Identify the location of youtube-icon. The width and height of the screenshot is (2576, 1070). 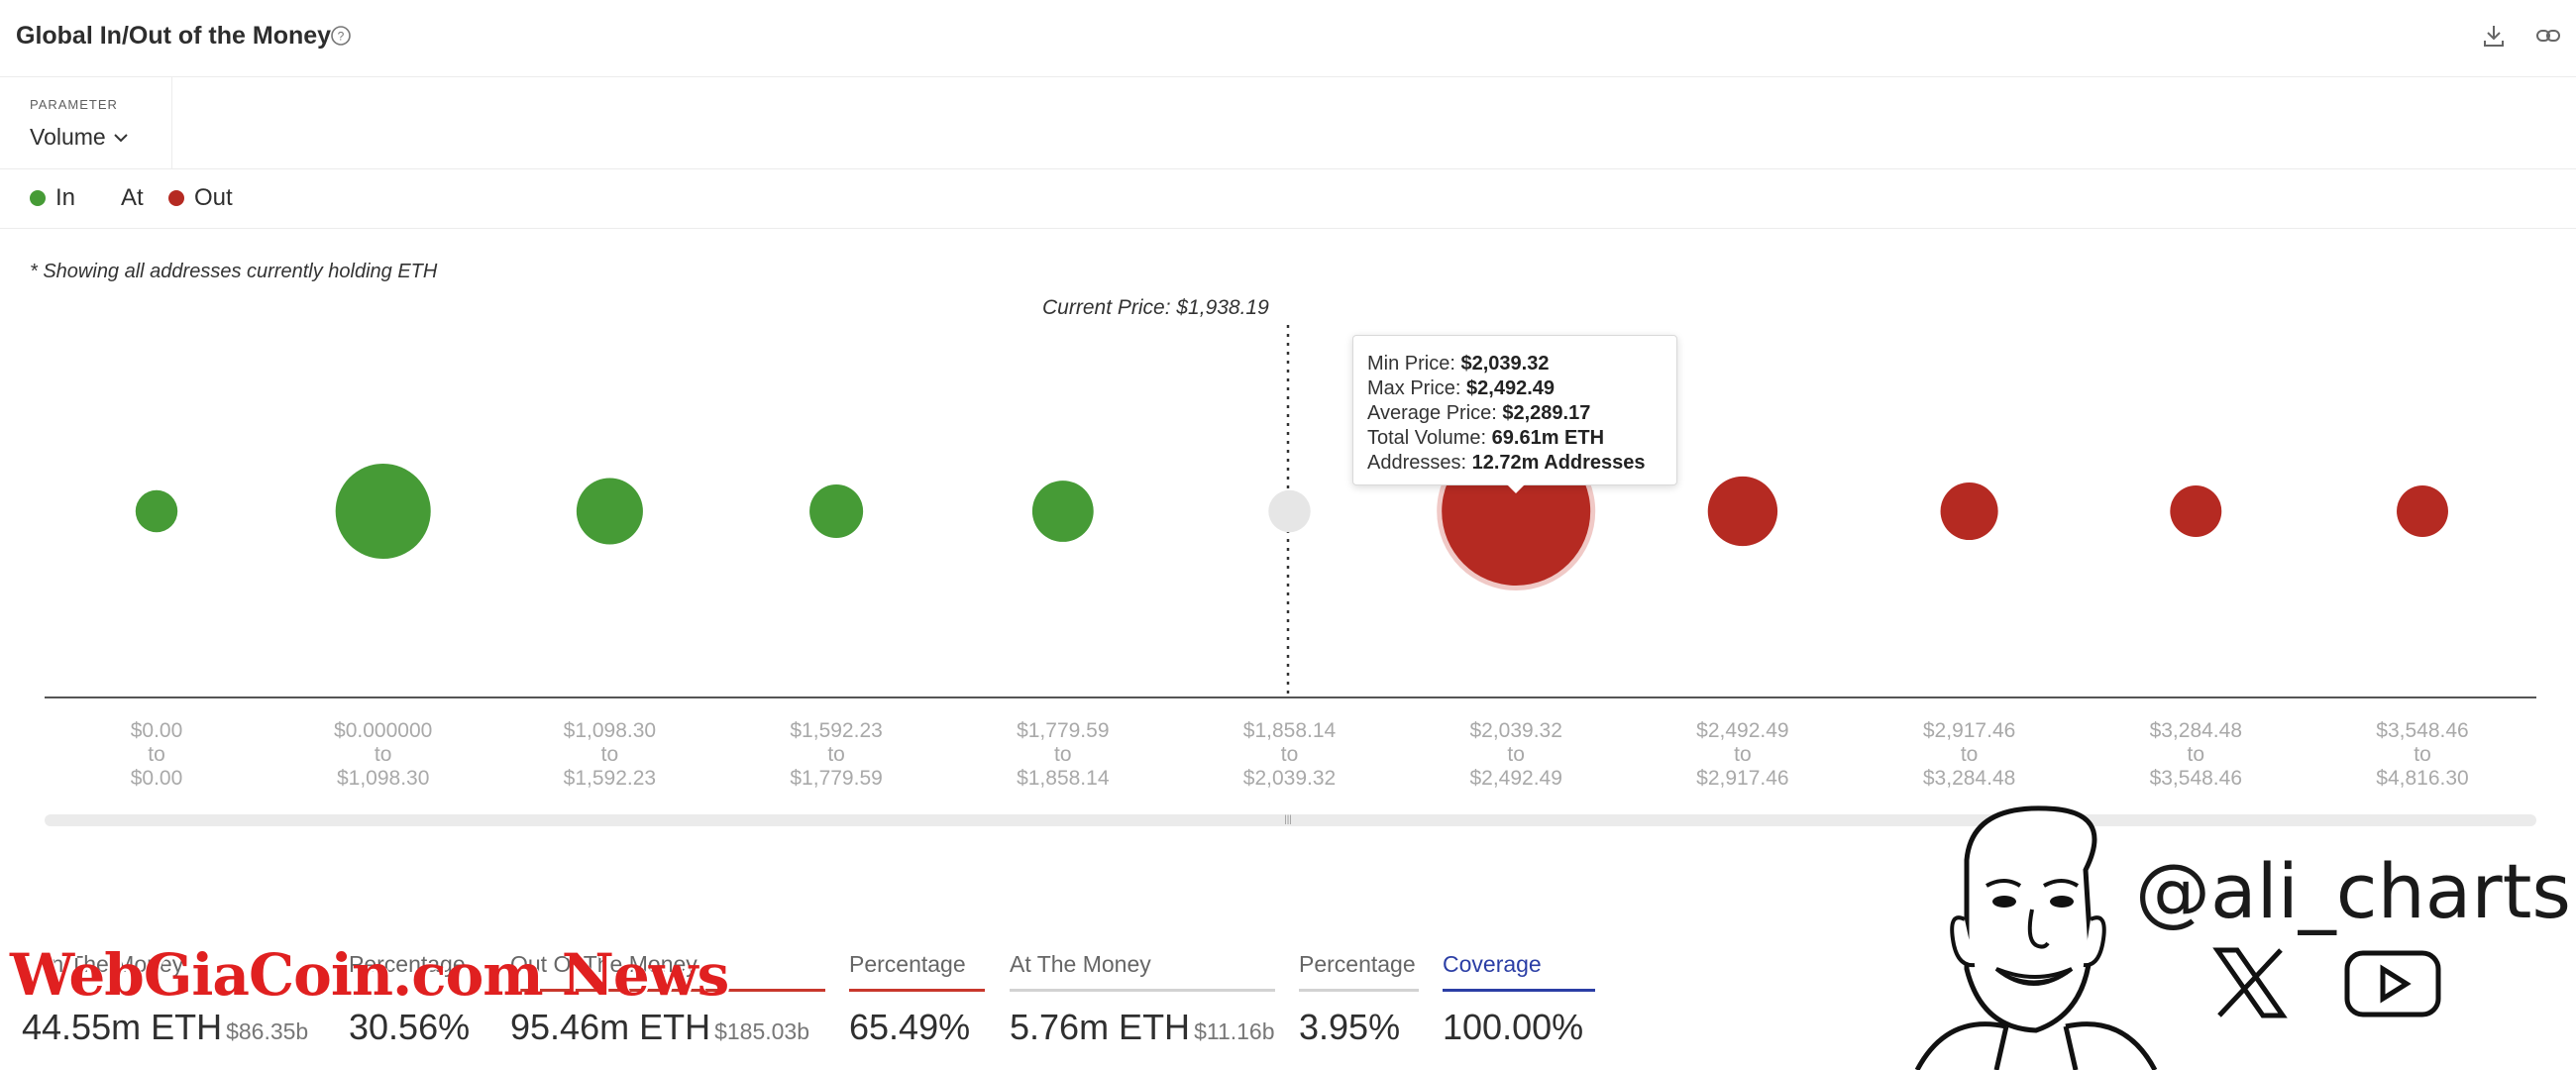
(2392, 983).